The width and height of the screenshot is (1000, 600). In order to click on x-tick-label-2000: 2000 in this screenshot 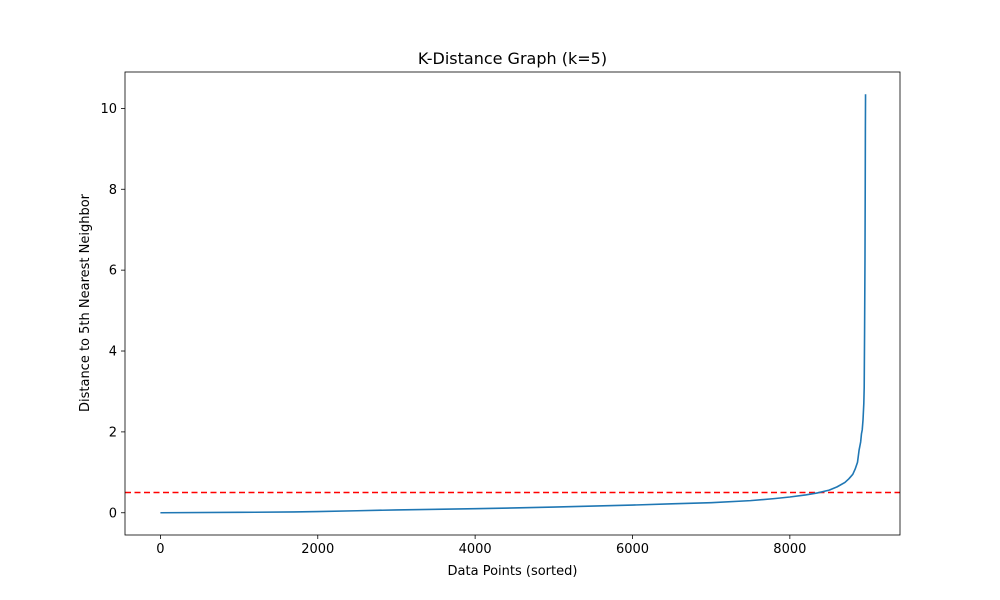, I will do `click(317, 549)`.